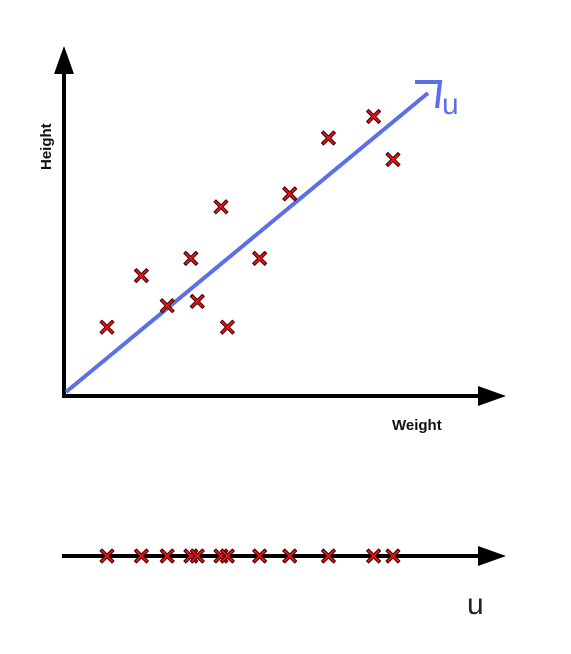 The width and height of the screenshot is (571, 654). Describe the element at coordinates (475, 604) in the screenshot. I see `u-label-bottom: u` at that location.